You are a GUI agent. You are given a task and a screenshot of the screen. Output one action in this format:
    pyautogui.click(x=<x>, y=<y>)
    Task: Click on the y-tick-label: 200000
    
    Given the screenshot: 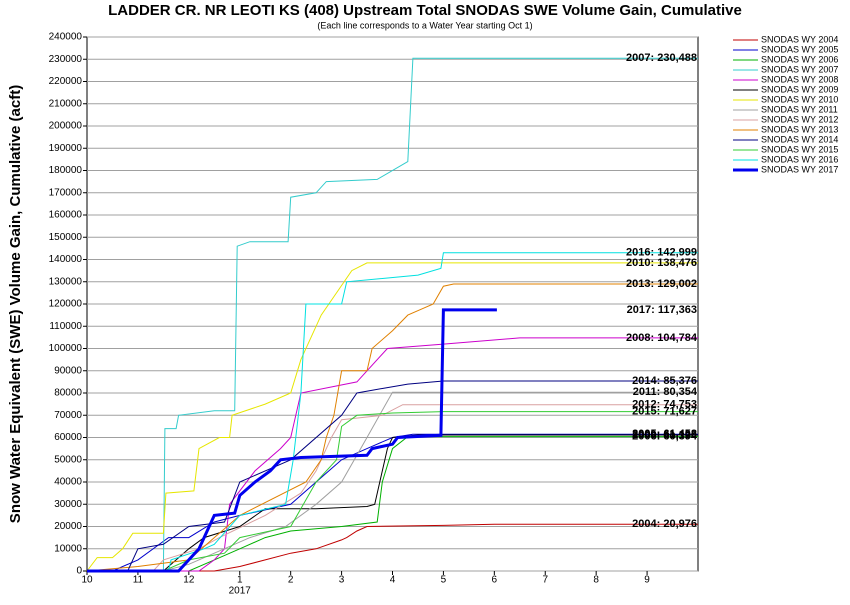 What is the action you would take?
    pyautogui.click(x=66, y=126)
    